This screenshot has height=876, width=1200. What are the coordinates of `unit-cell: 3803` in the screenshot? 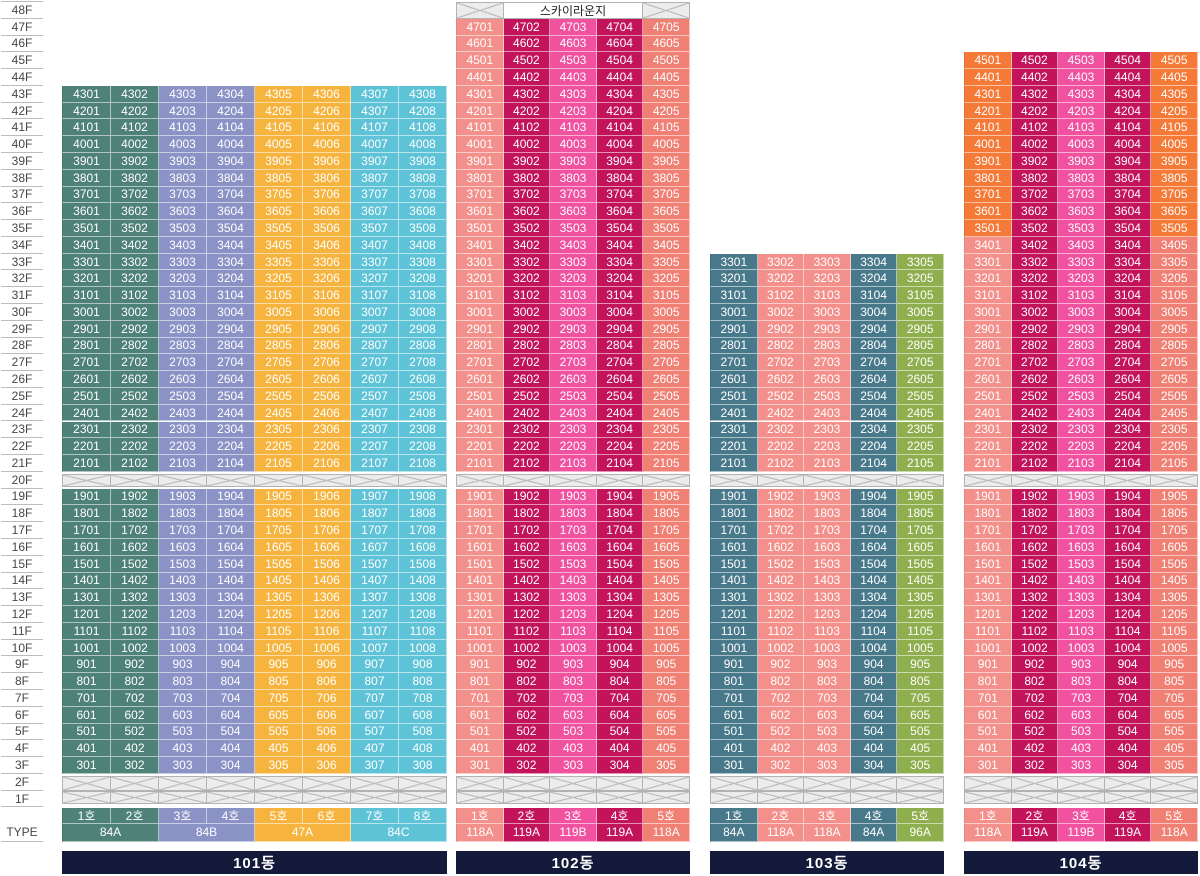 It's located at (183, 178).